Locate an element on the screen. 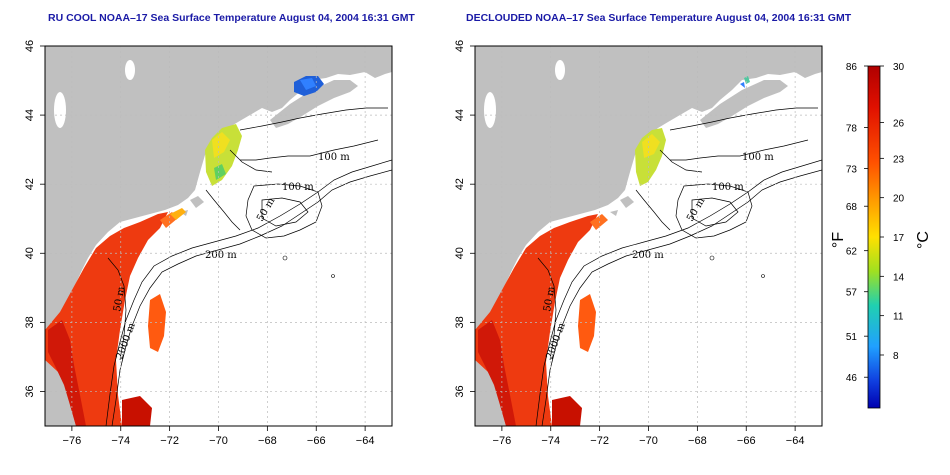 The image size is (950, 475). fahrenheit-tick-label: 73 is located at coordinates (852, 170).